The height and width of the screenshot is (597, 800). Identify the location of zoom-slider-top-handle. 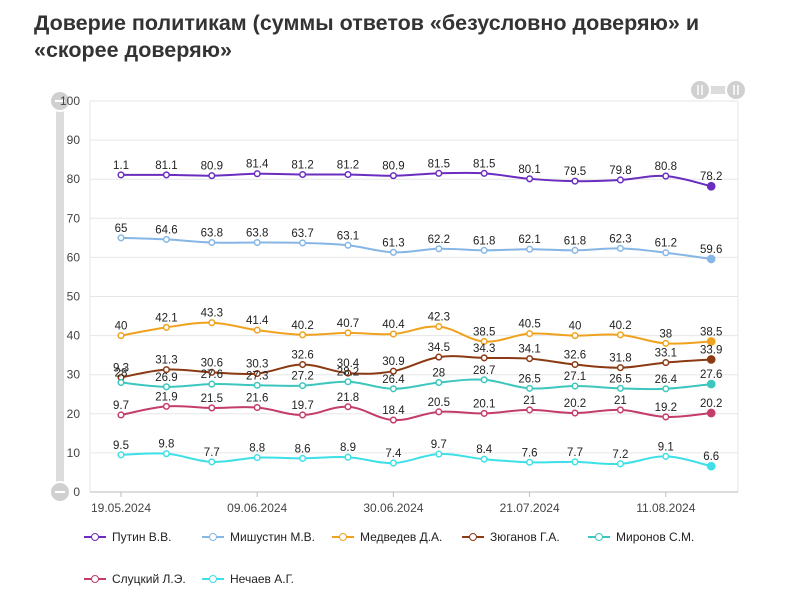
(60, 101).